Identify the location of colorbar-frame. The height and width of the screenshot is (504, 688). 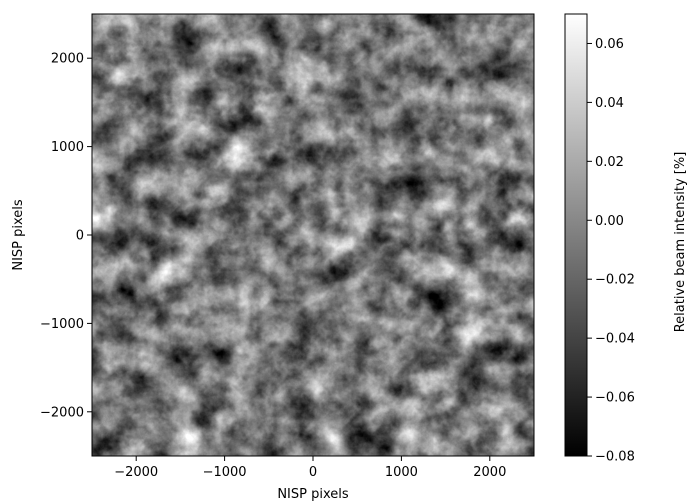
(576, 235).